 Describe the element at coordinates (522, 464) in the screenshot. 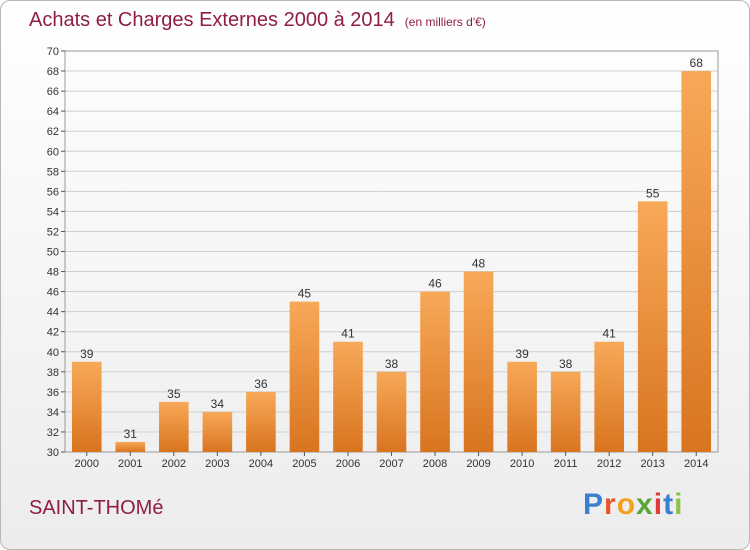

I see `x-tick-label: 2010` at that location.